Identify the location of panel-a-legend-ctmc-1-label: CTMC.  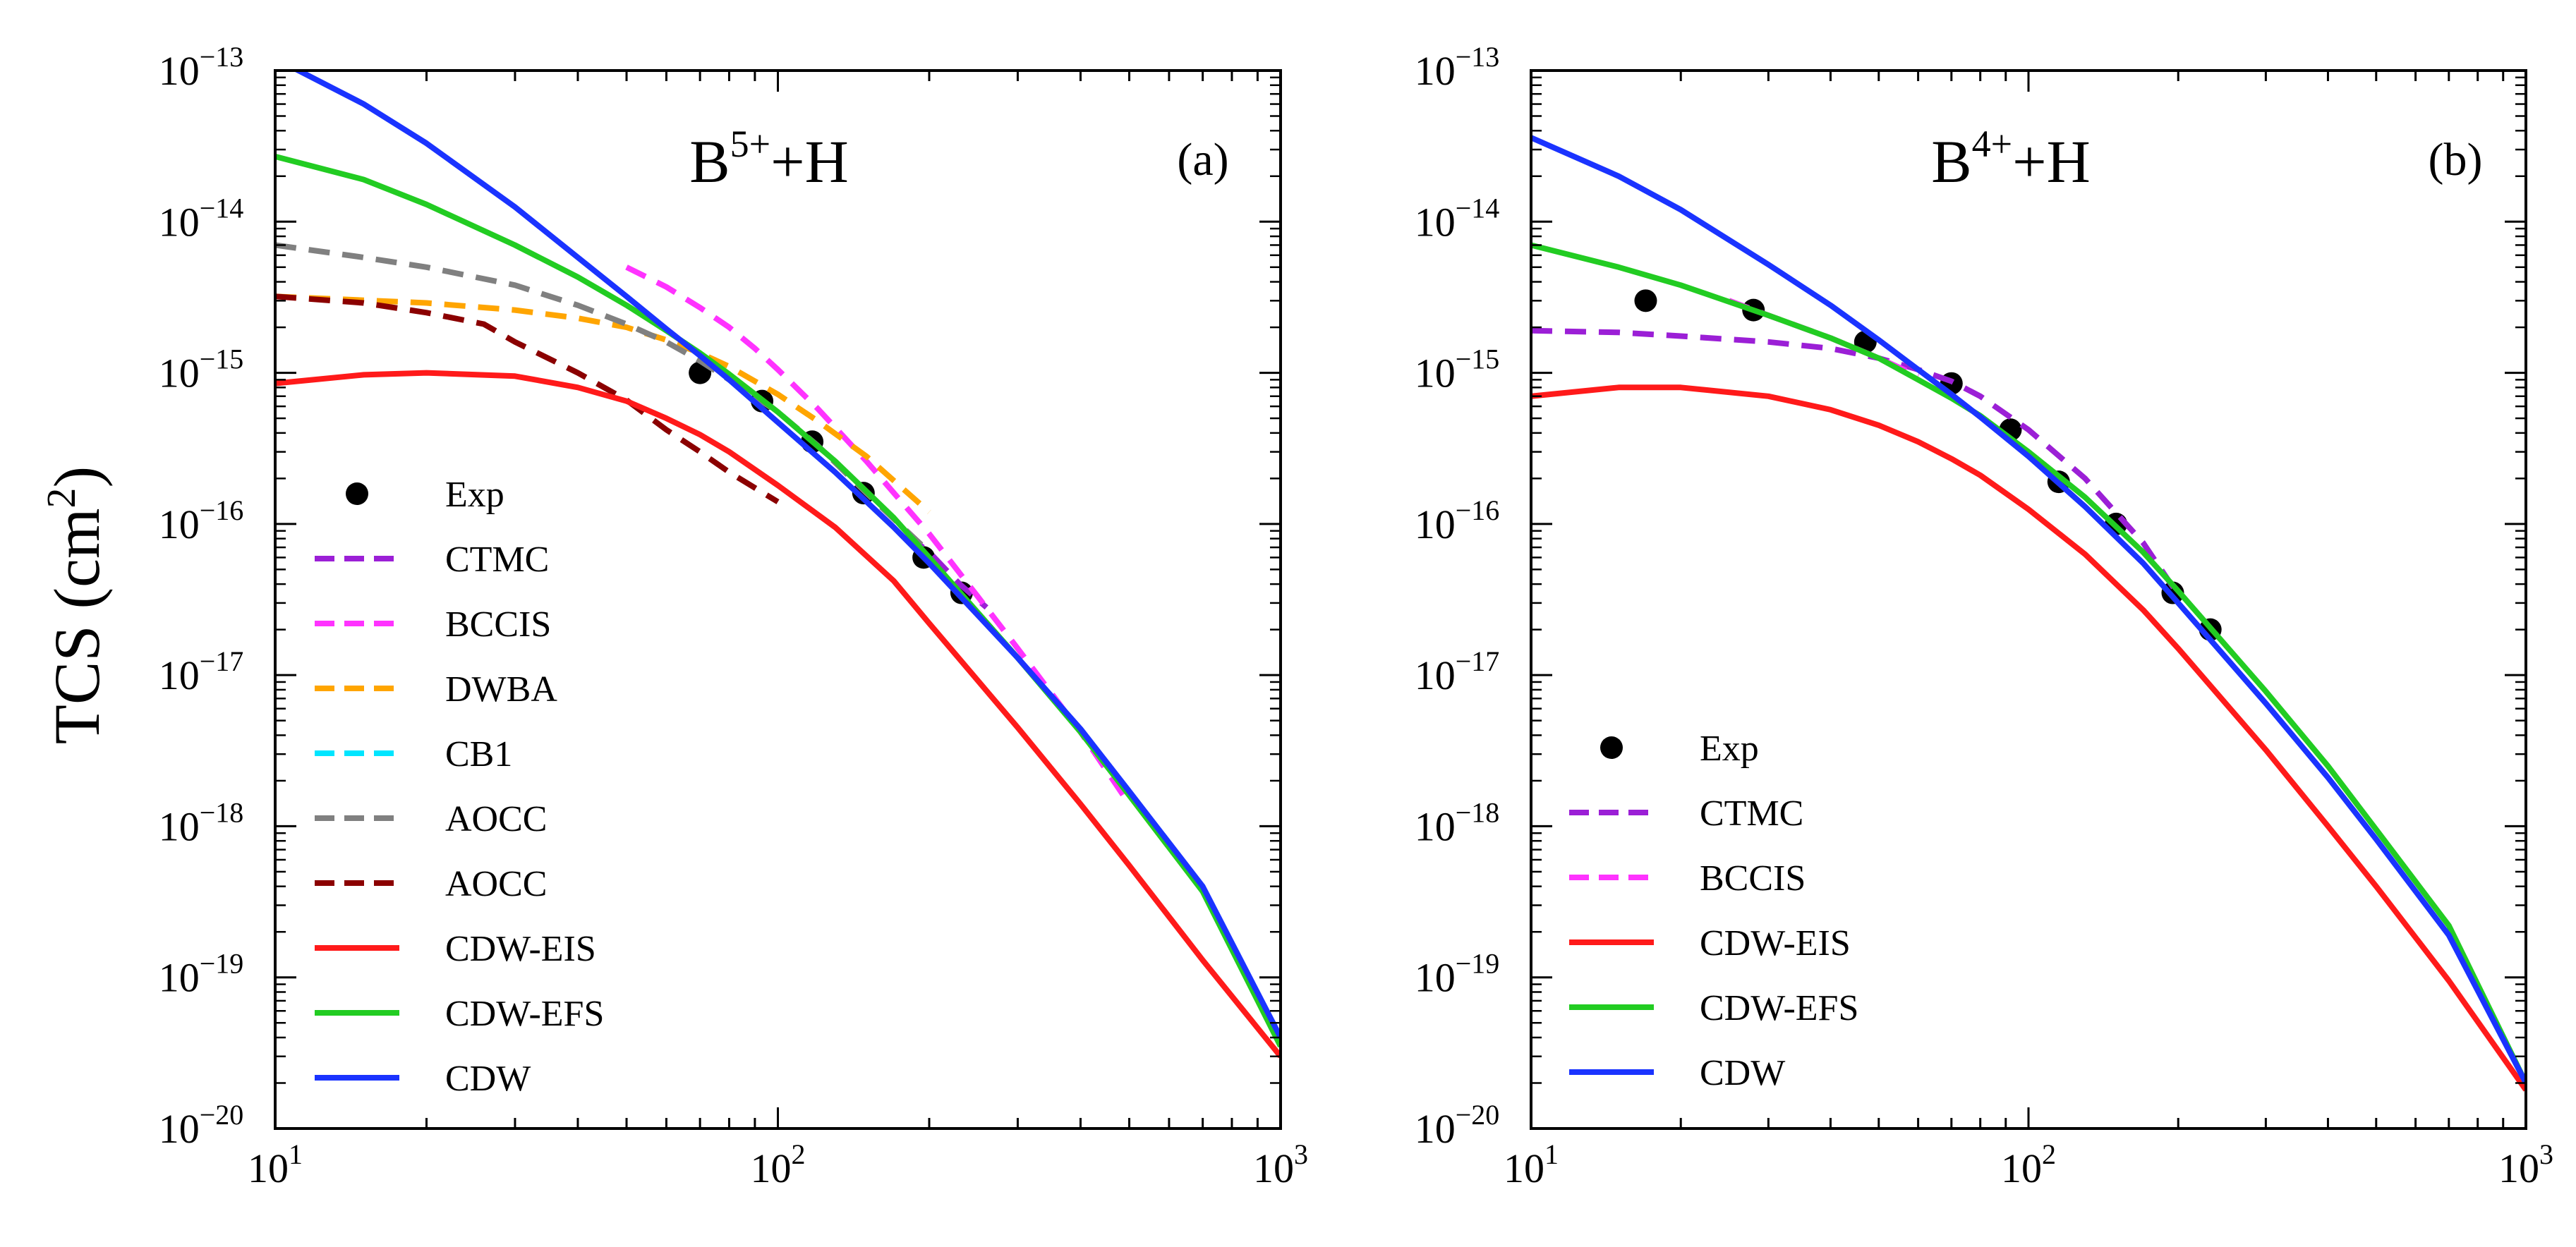
(497, 560).